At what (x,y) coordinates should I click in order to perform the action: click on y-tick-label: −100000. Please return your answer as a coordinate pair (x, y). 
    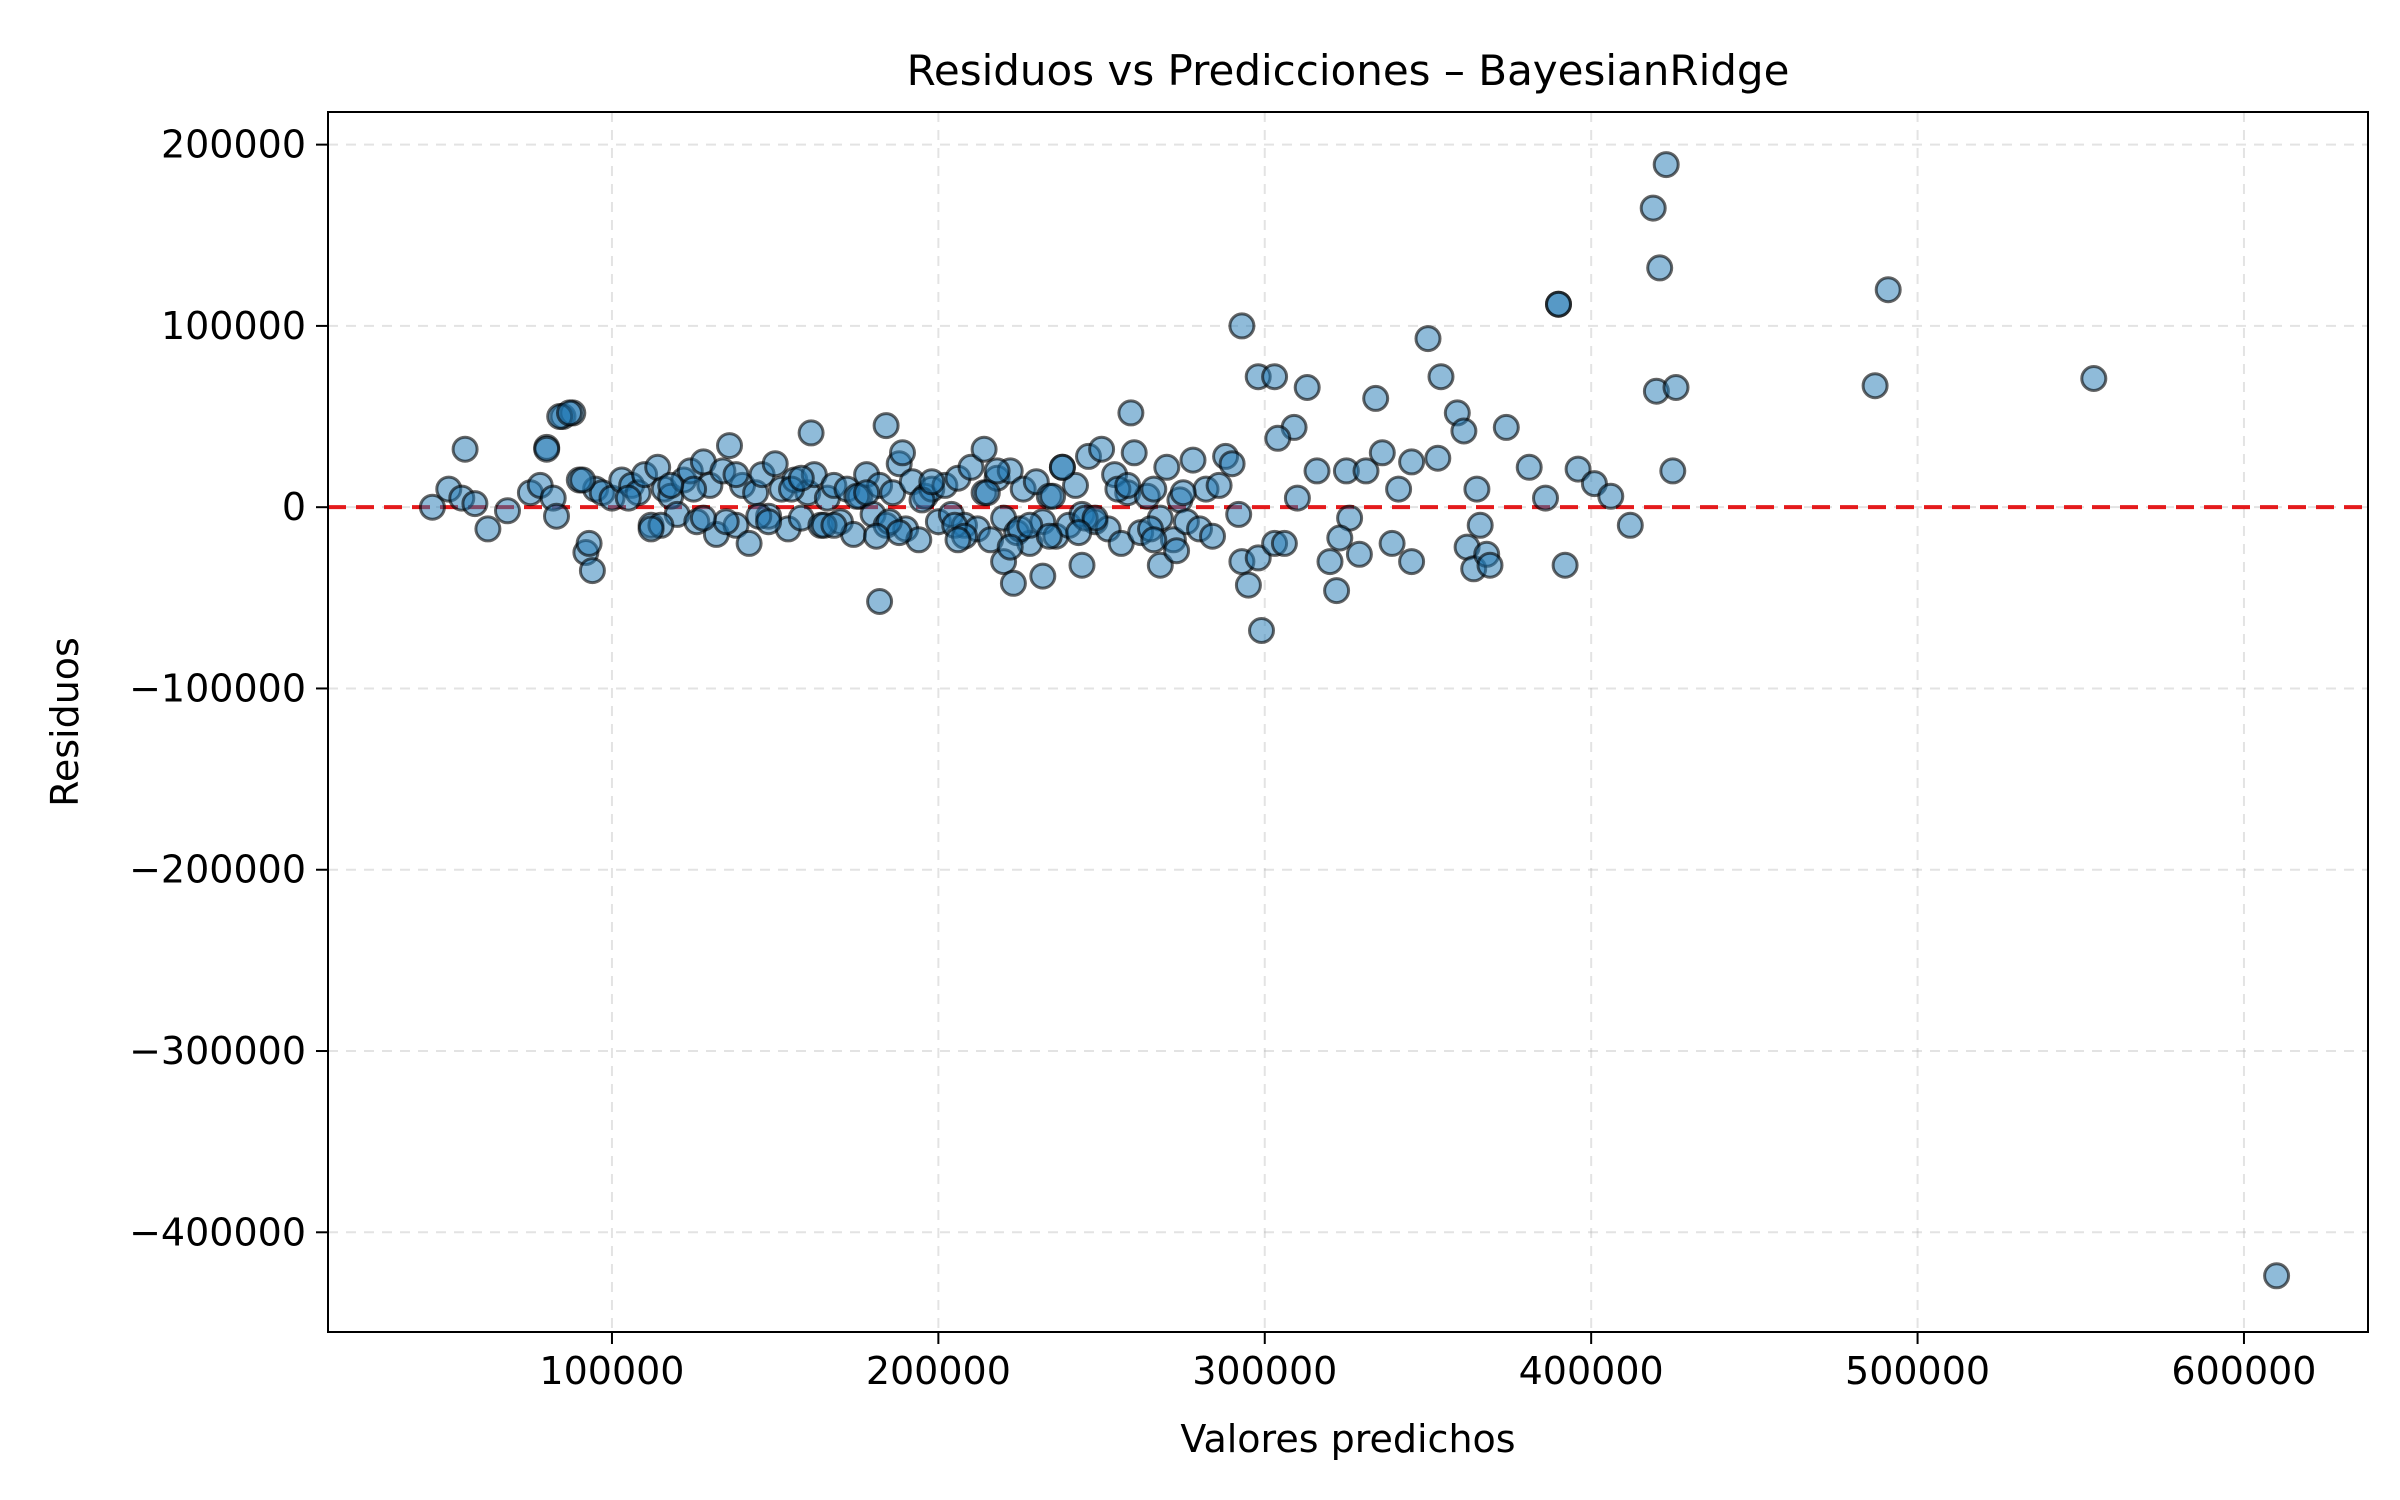
    Looking at the image, I should click on (217, 688).